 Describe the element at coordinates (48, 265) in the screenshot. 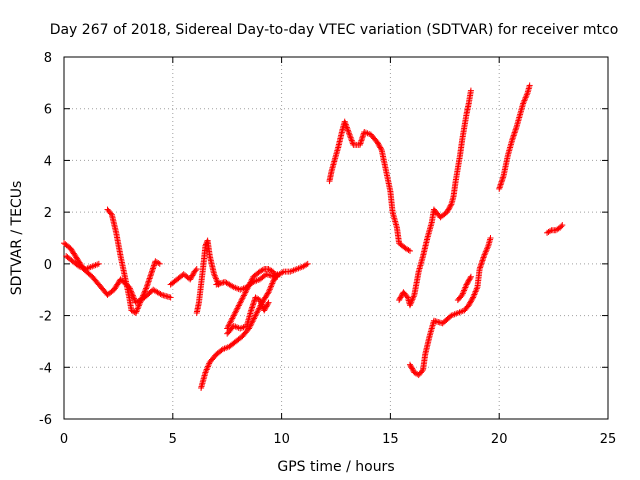

I see `y-tick-label: 0` at that location.